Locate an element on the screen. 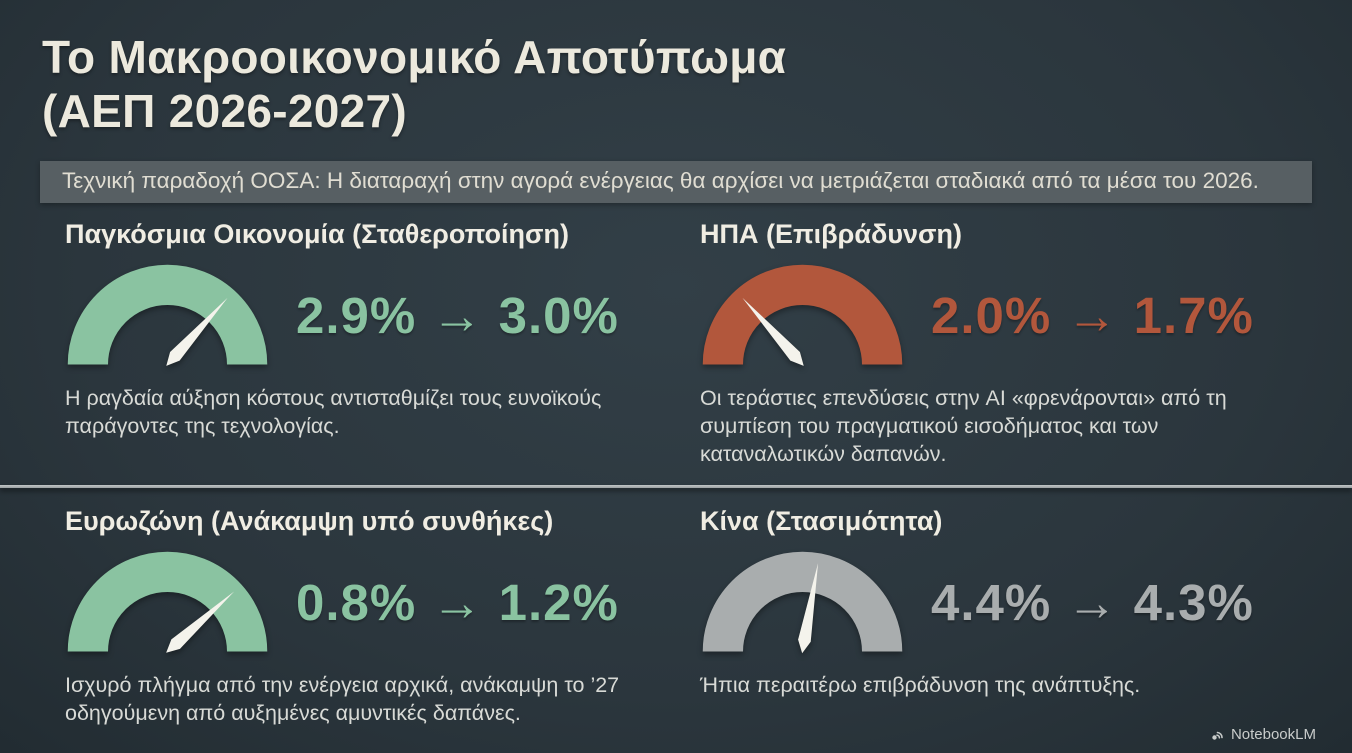 This screenshot has width=1352, height=753. notebooklm-watermark: NotebookLM is located at coordinates (1262, 734).